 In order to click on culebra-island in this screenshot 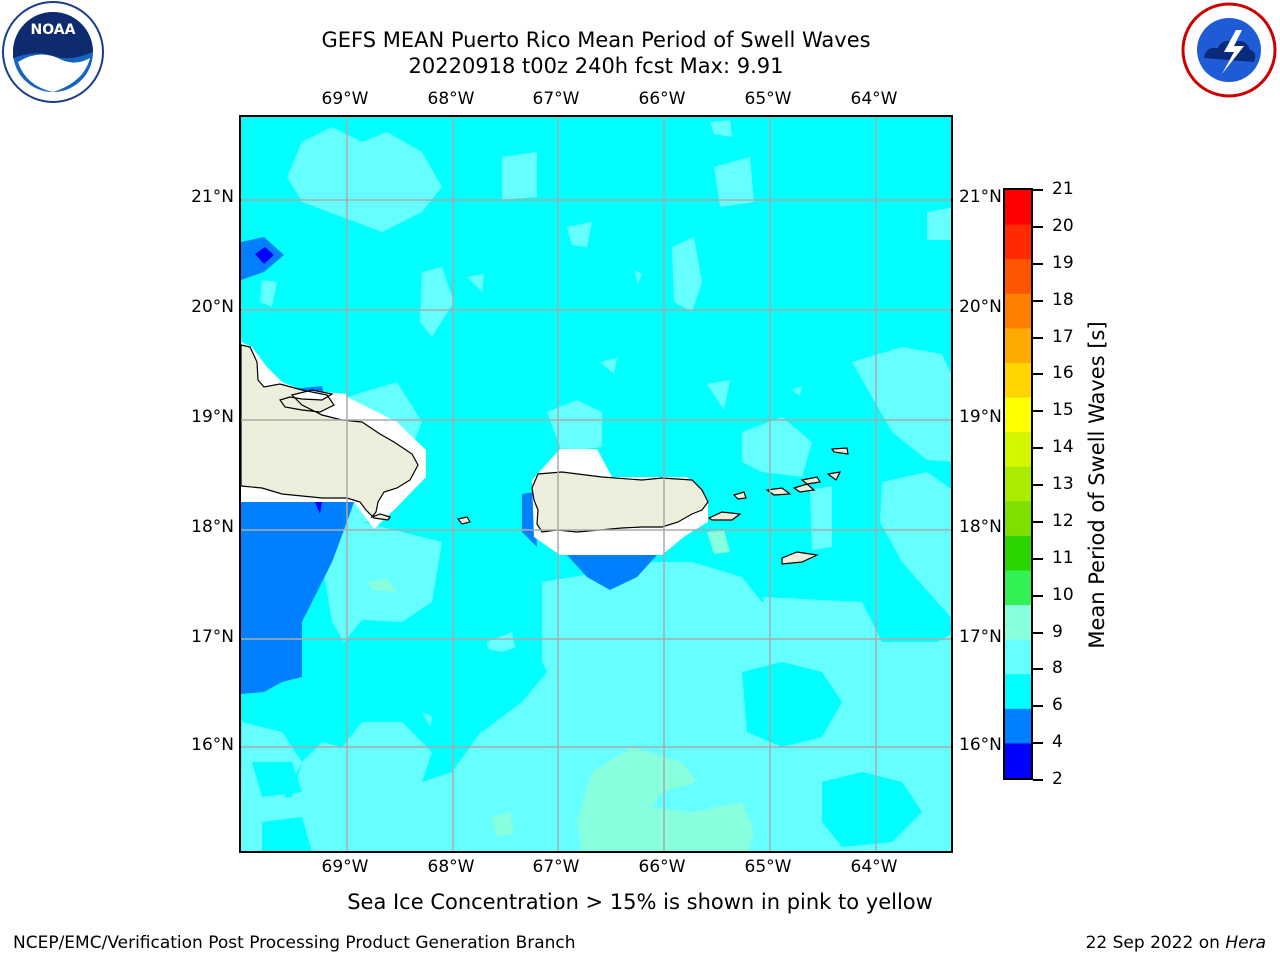, I will do `click(739, 495)`.